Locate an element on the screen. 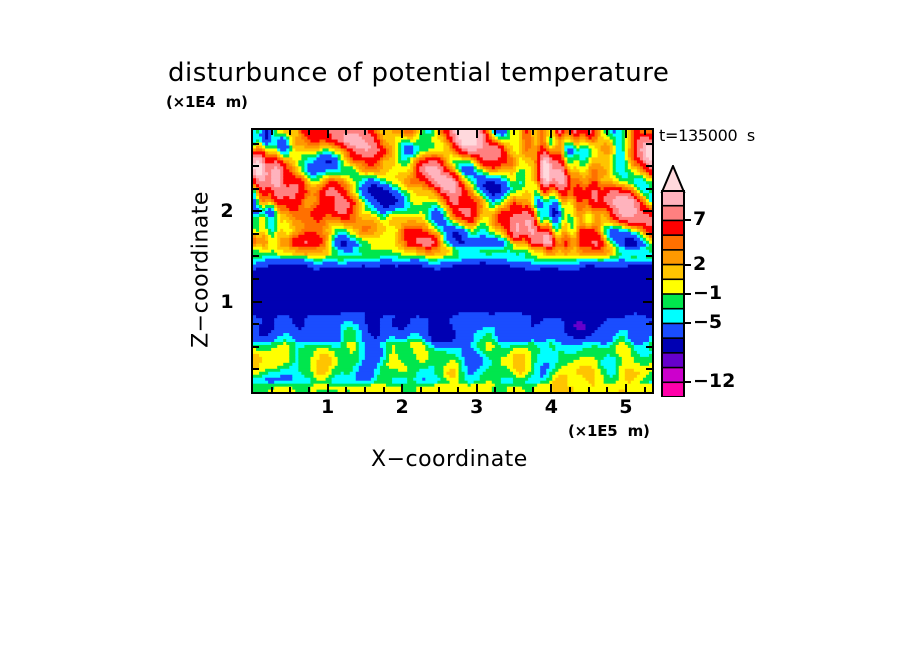 The height and width of the screenshot is (654, 904). time-annotation: t=135000 s is located at coordinates (707, 135).